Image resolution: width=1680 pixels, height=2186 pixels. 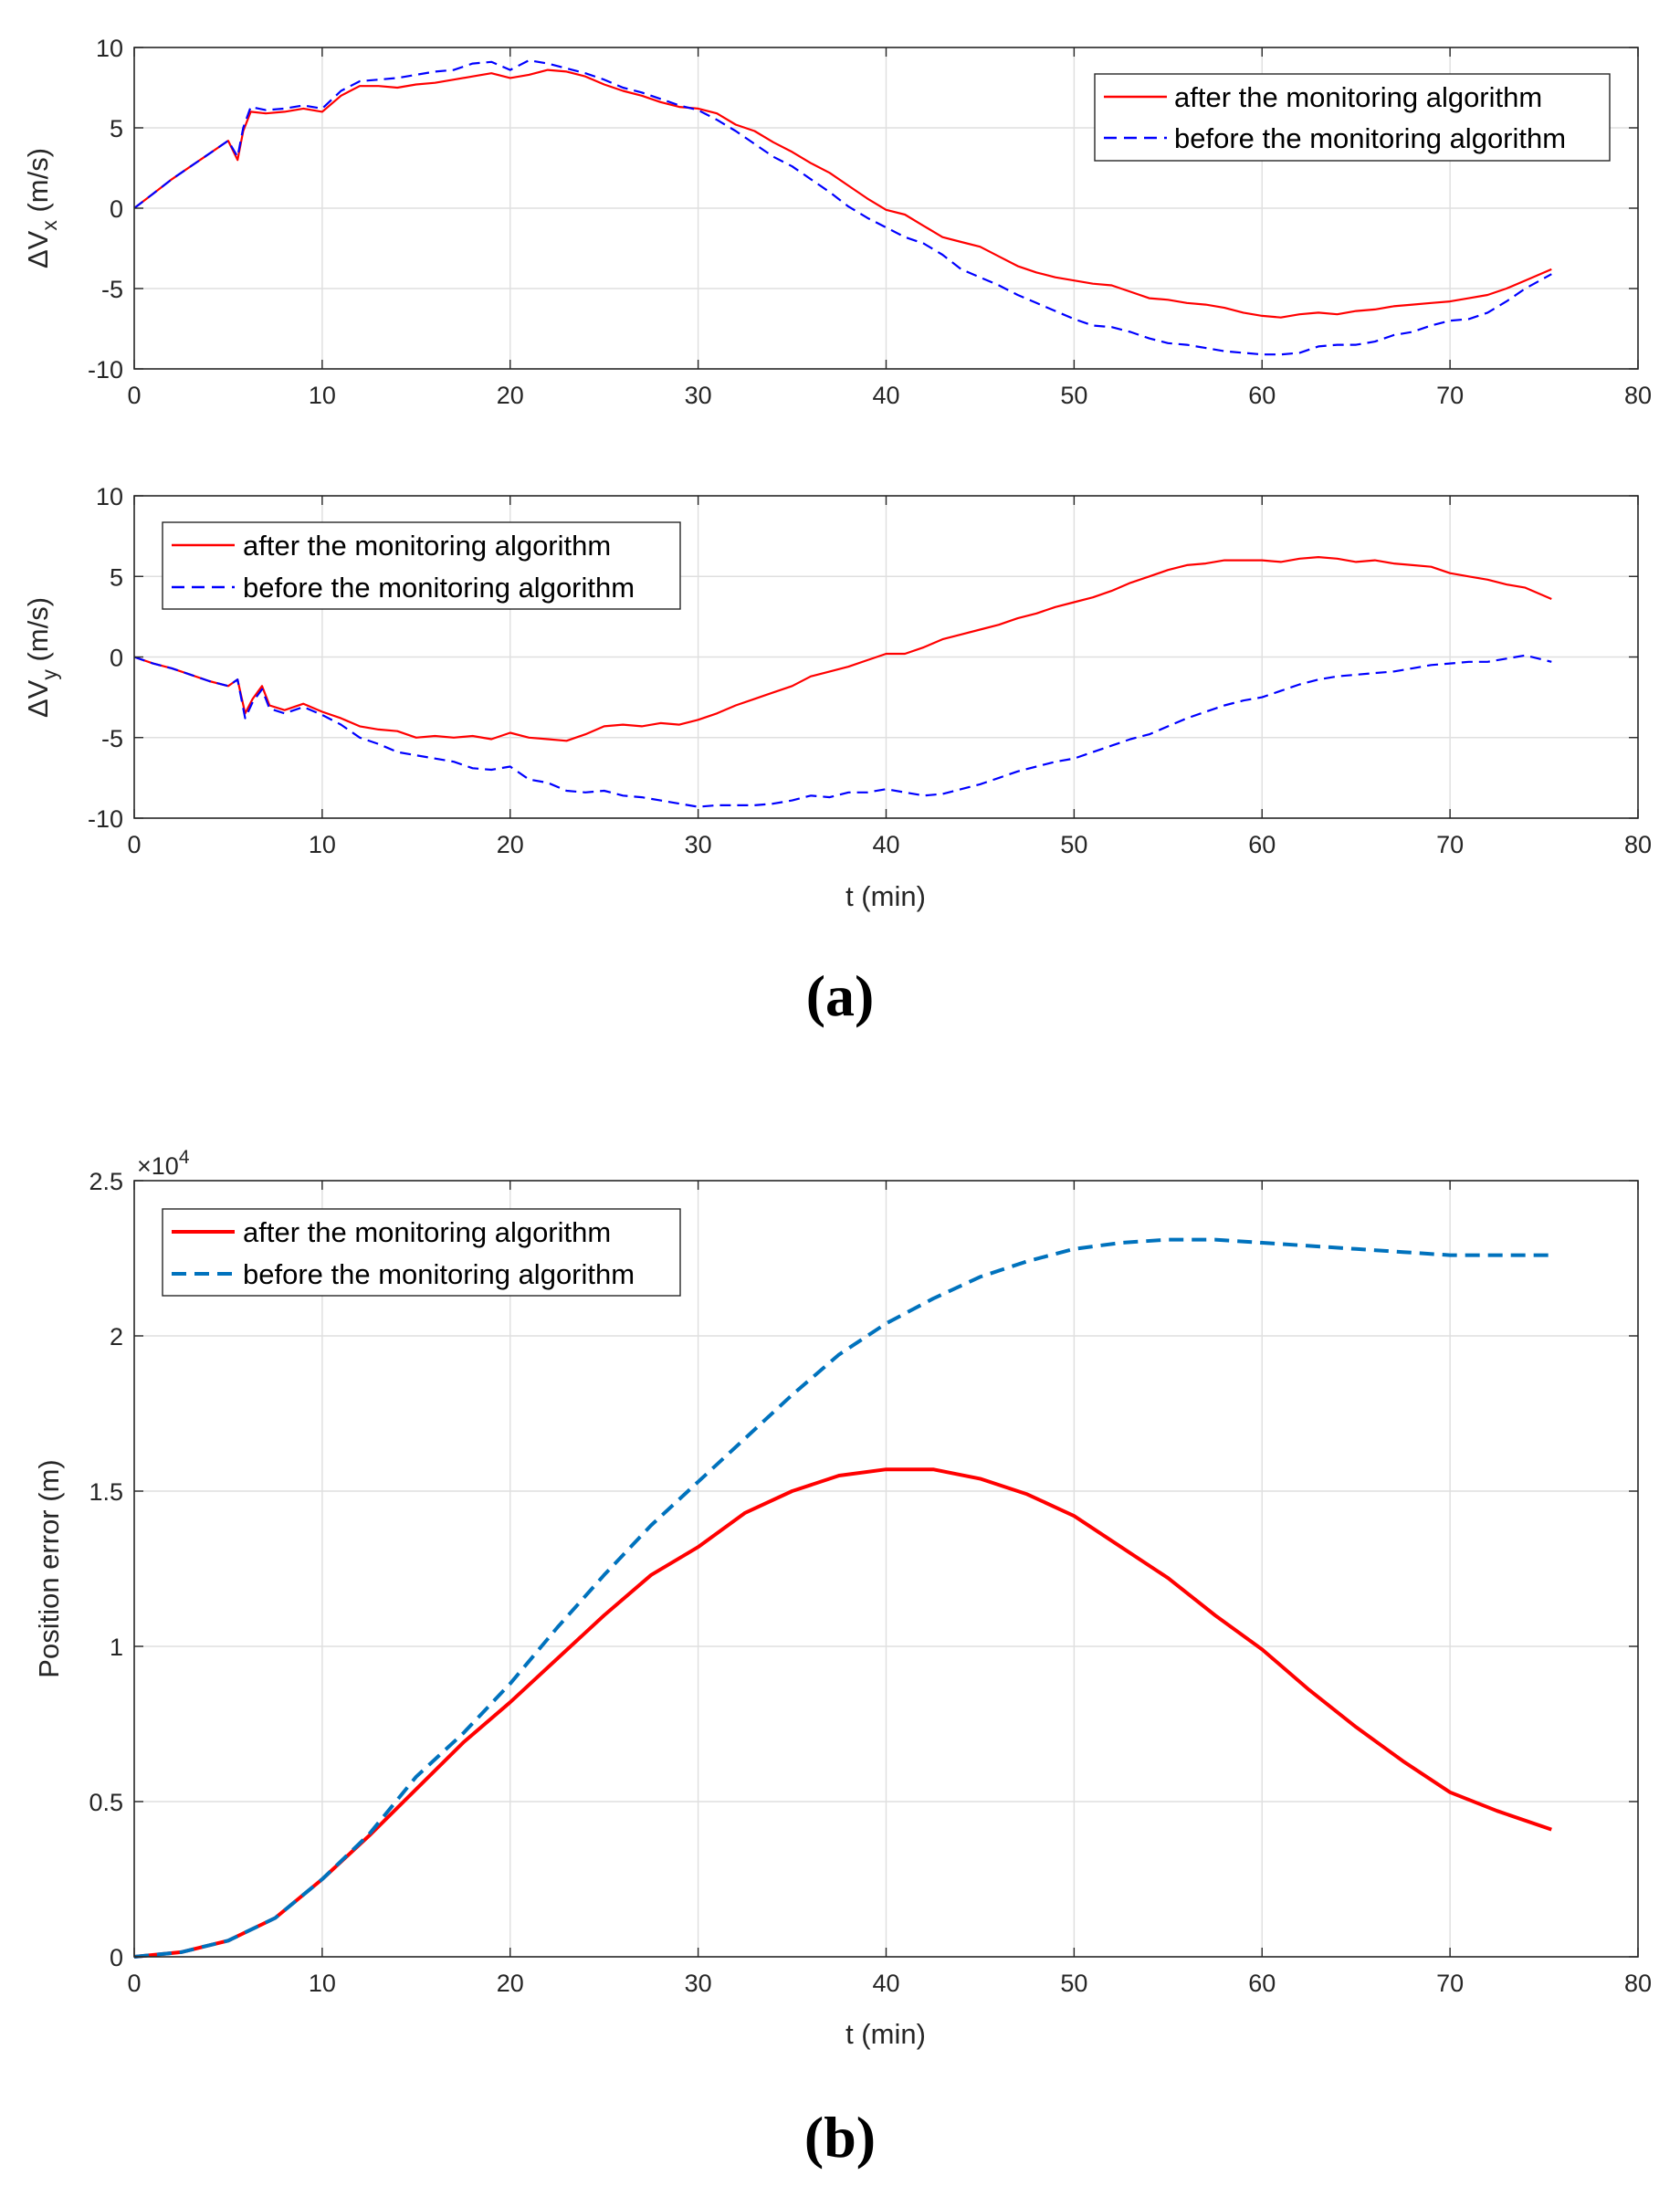 I want to click on y-tick-label: 1, so click(x=116, y=1648).